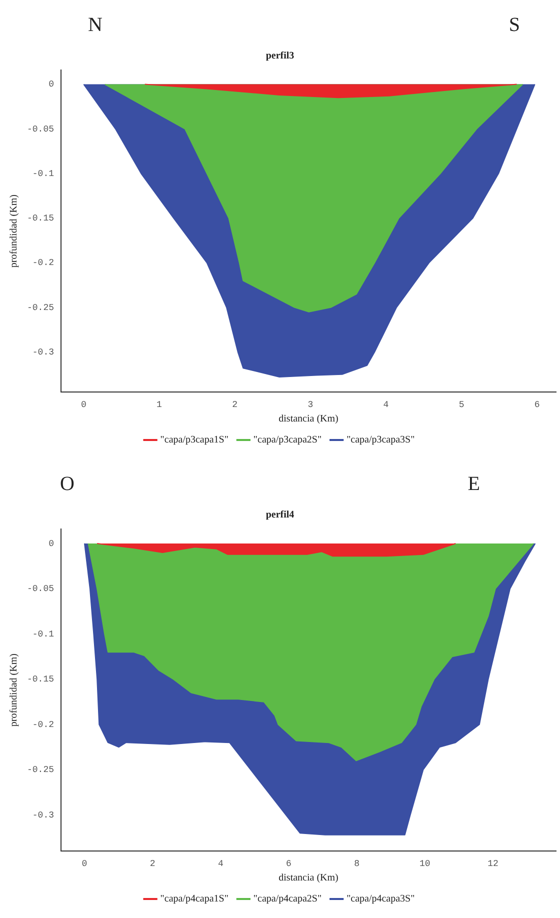  What do you see at coordinates (474, 484) in the screenshot?
I see `text: E` at bounding box center [474, 484].